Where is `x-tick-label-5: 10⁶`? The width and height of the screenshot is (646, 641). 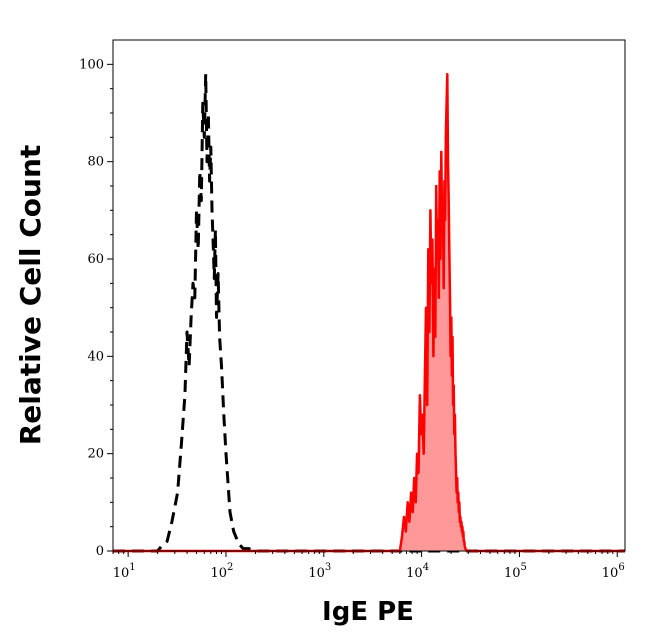 x-tick-label-5: 10⁶ is located at coordinates (613, 571).